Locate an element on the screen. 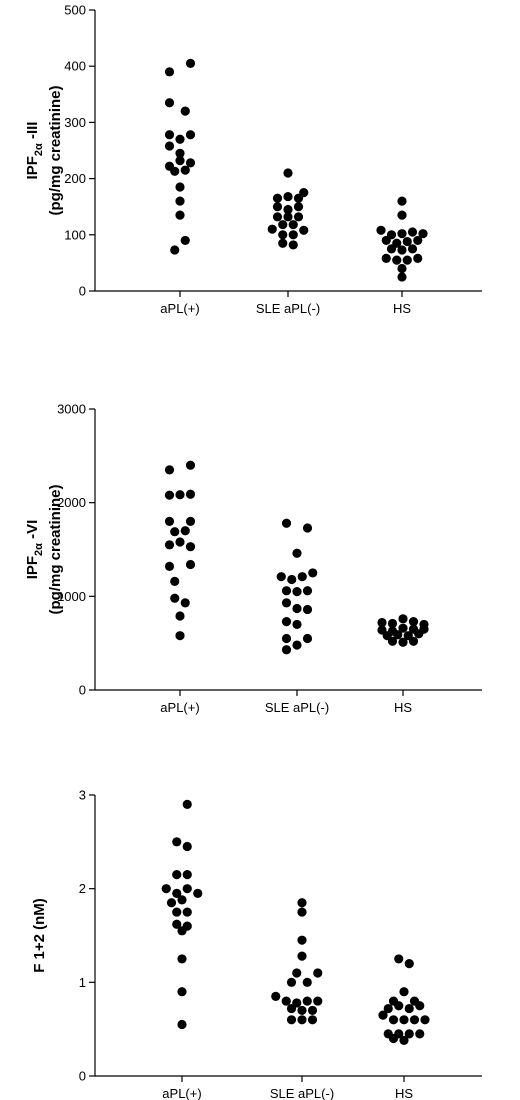 This screenshot has width=520, height=1100. y-tick-label: 1000 is located at coordinates (71, 596).